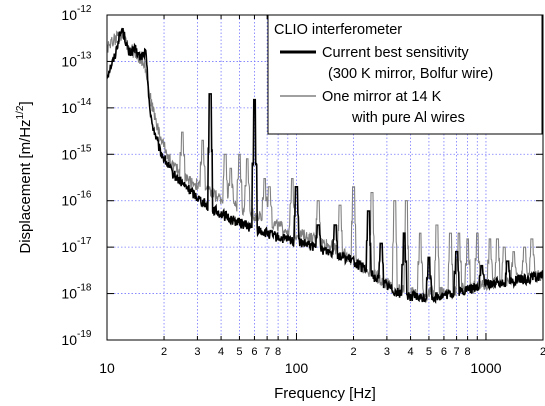 This screenshot has height=406, width=545. Describe the element at coordinates (107, 368) in the screenshot. I see `x-tick-label: 10` at that location.